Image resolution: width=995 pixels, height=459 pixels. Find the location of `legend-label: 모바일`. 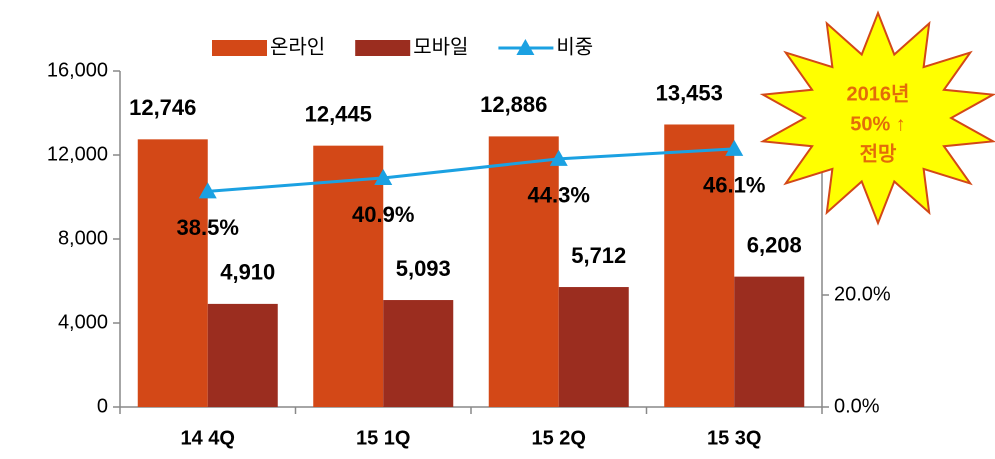

legend-label: 모바일 is located at coordinates (440, 46).